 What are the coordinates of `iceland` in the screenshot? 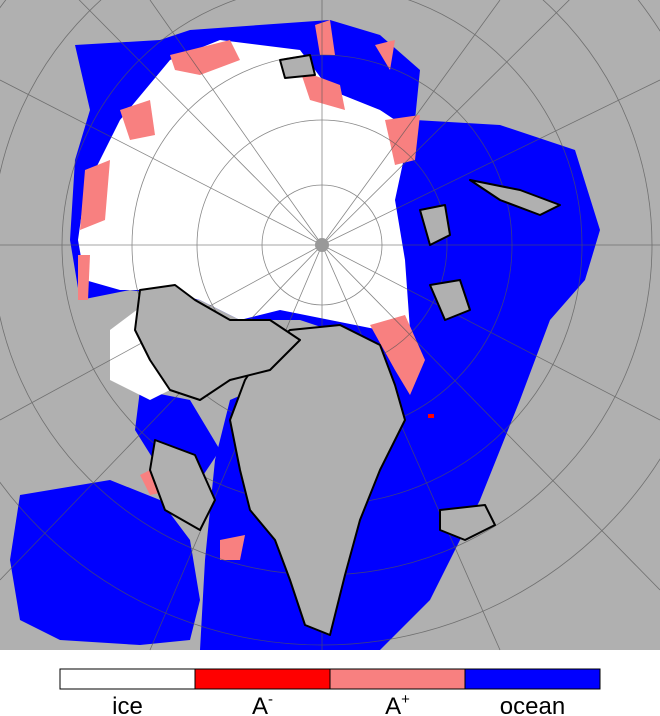 It's located at (467, 522).